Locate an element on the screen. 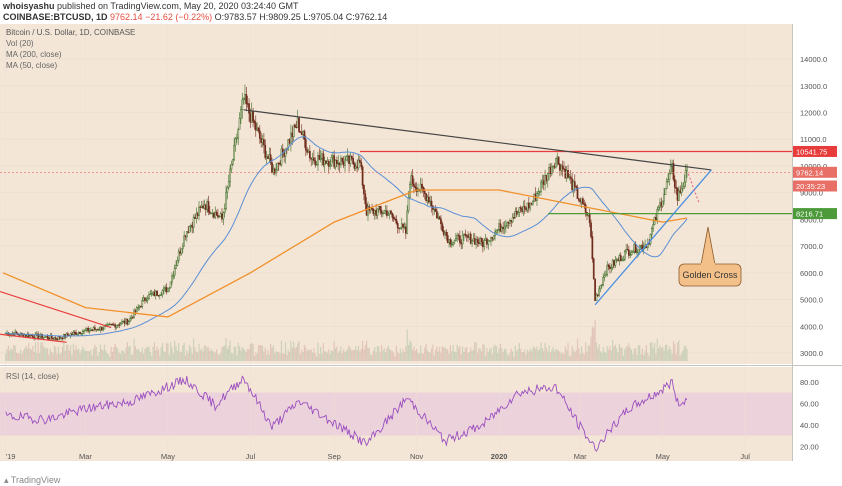 This screenshot has height=486, width=842. tradingview-logo: ▴ TradingView is located at coordinates (32, 480).